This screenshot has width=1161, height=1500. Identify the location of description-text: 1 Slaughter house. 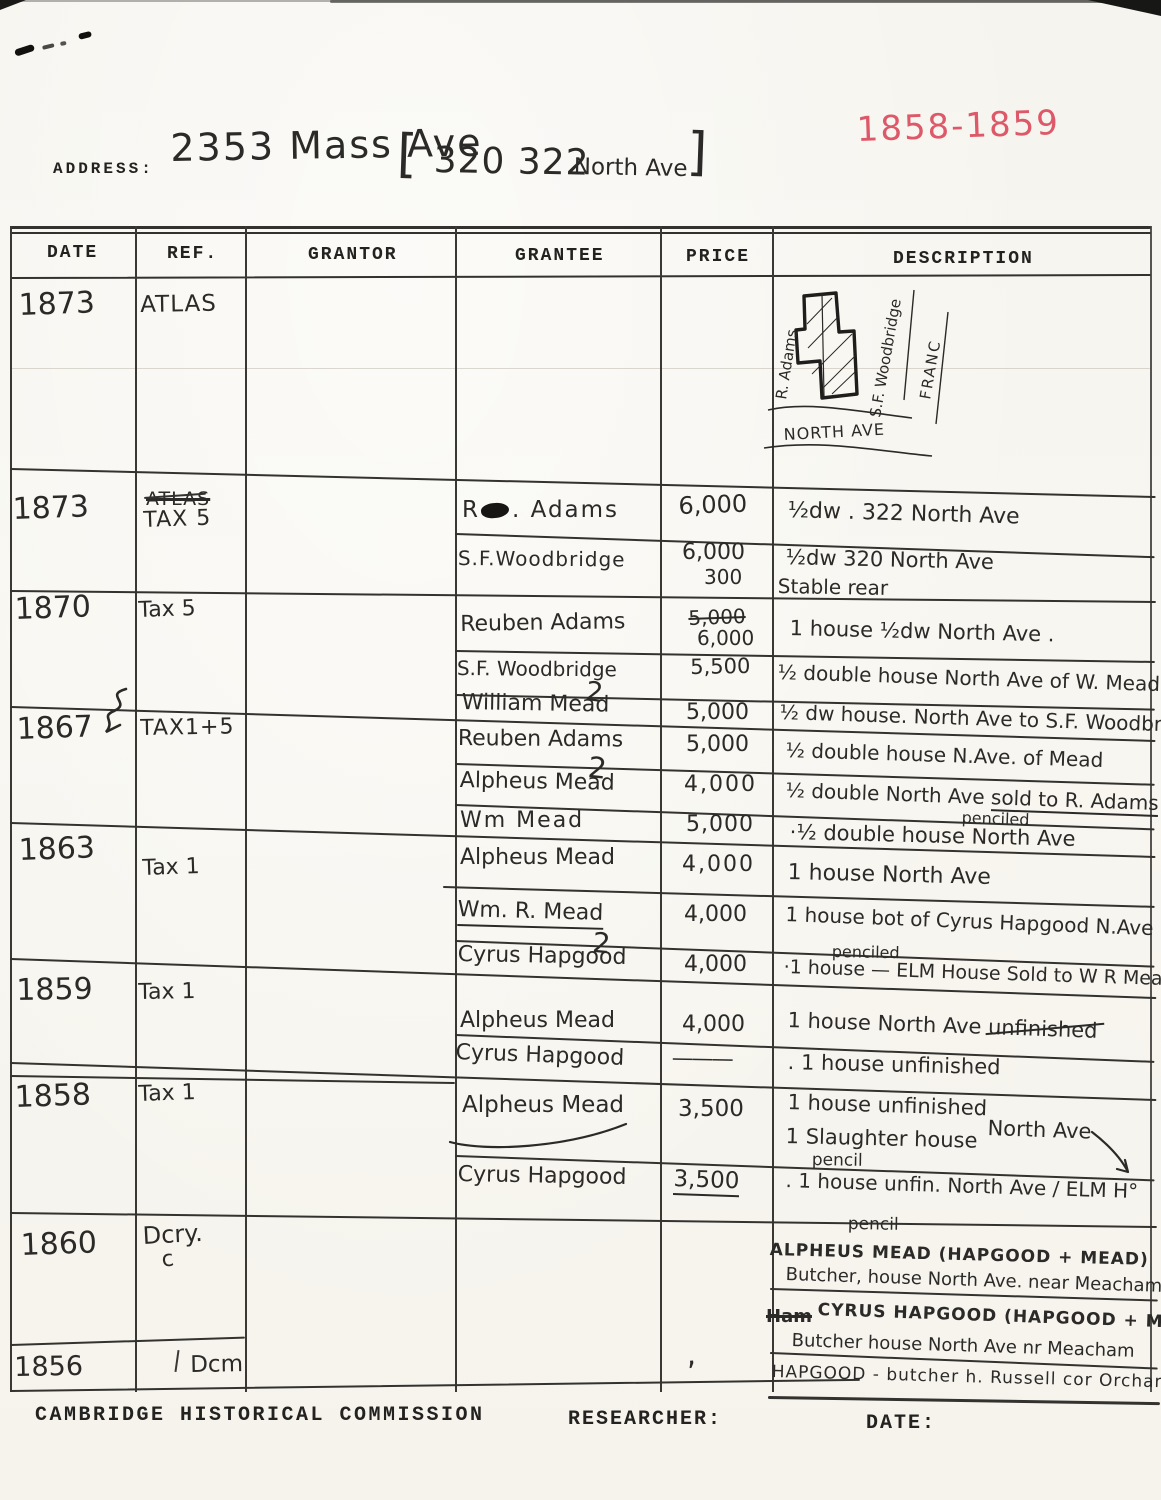
(881, 1138).